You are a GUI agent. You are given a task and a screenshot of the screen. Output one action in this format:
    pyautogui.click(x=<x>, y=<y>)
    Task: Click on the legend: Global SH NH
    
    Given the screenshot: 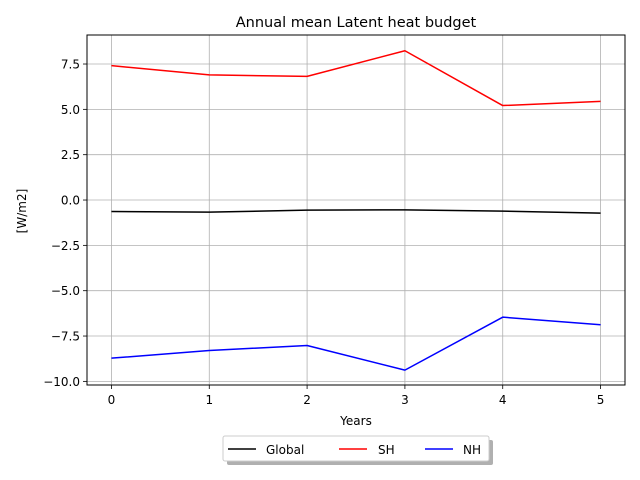 What is the action you would take?
    pyautogui.click(x=357, y=450)
    